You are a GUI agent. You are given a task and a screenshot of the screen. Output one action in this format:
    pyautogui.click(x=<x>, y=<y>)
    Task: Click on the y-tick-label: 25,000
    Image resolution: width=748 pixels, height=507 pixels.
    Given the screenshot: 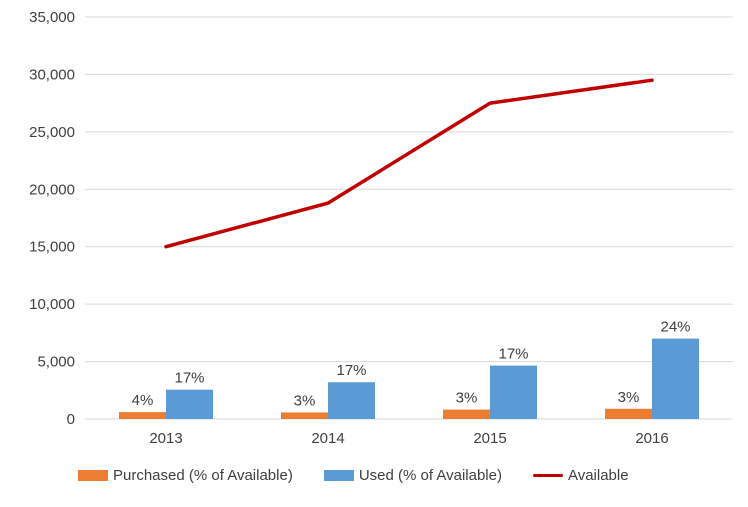 What is the action you would take?
    pyautogui.click(x=52, y=132)
    